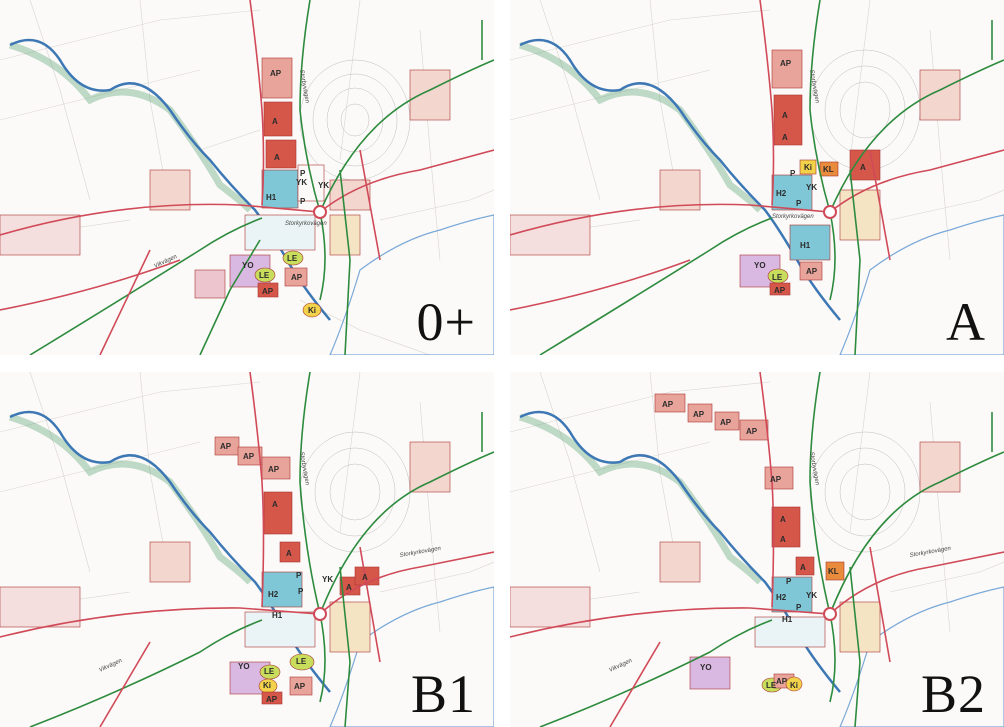 Image resolution: width=1004 pixels, height=727 pixels. Describe the element at coordinates (446, 322) in the screenshot. I see `scenario-label: 0+` at that location.